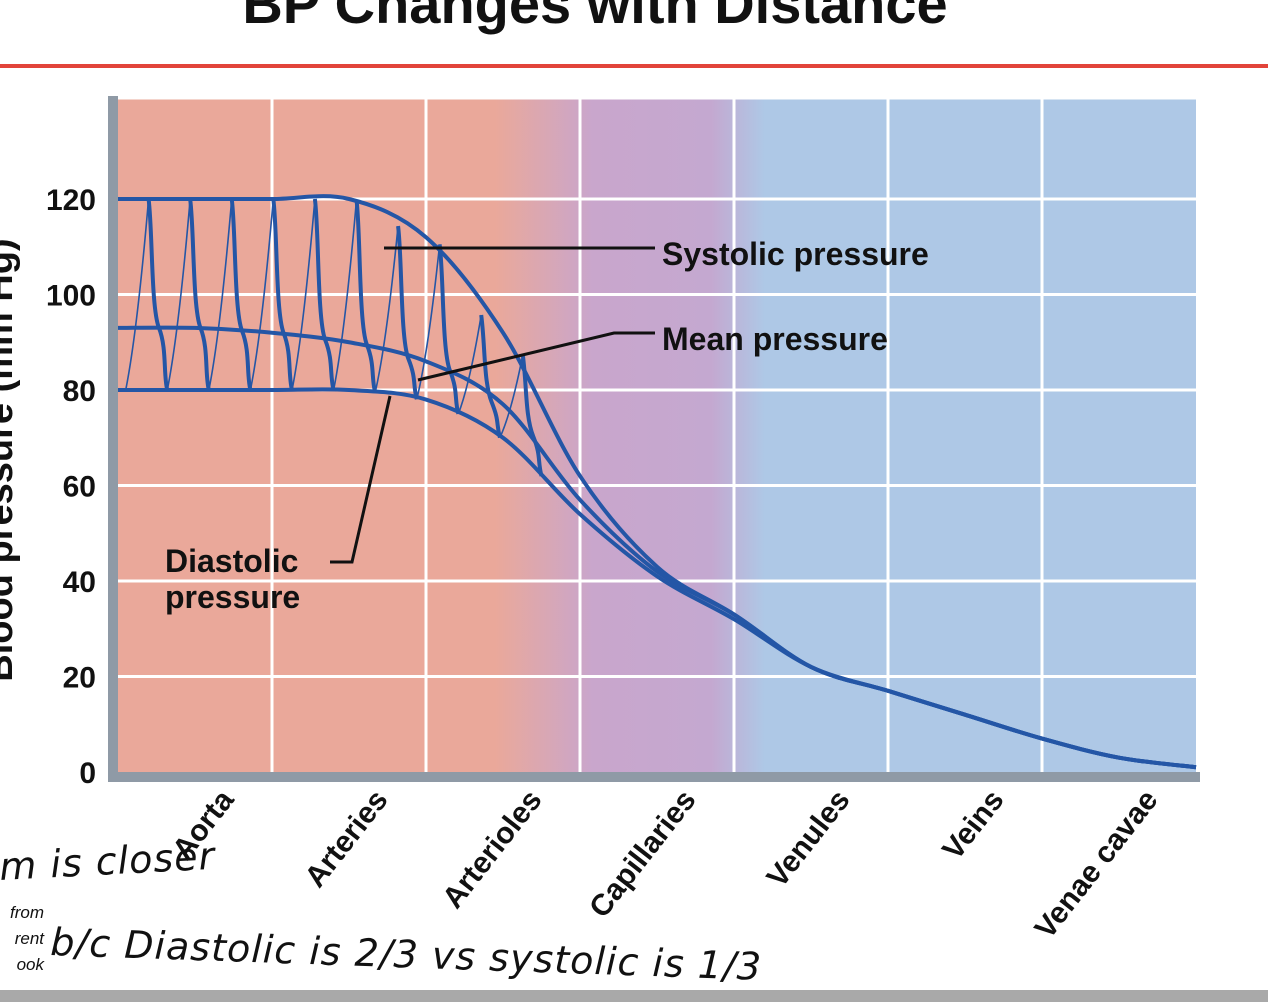 Image resolution: width=1268 pixels, height=1002 pixels. What do you see at coordinates (654, 777) in the screenshot?
I see `x-axis-line` at bounding box center [654, 777].